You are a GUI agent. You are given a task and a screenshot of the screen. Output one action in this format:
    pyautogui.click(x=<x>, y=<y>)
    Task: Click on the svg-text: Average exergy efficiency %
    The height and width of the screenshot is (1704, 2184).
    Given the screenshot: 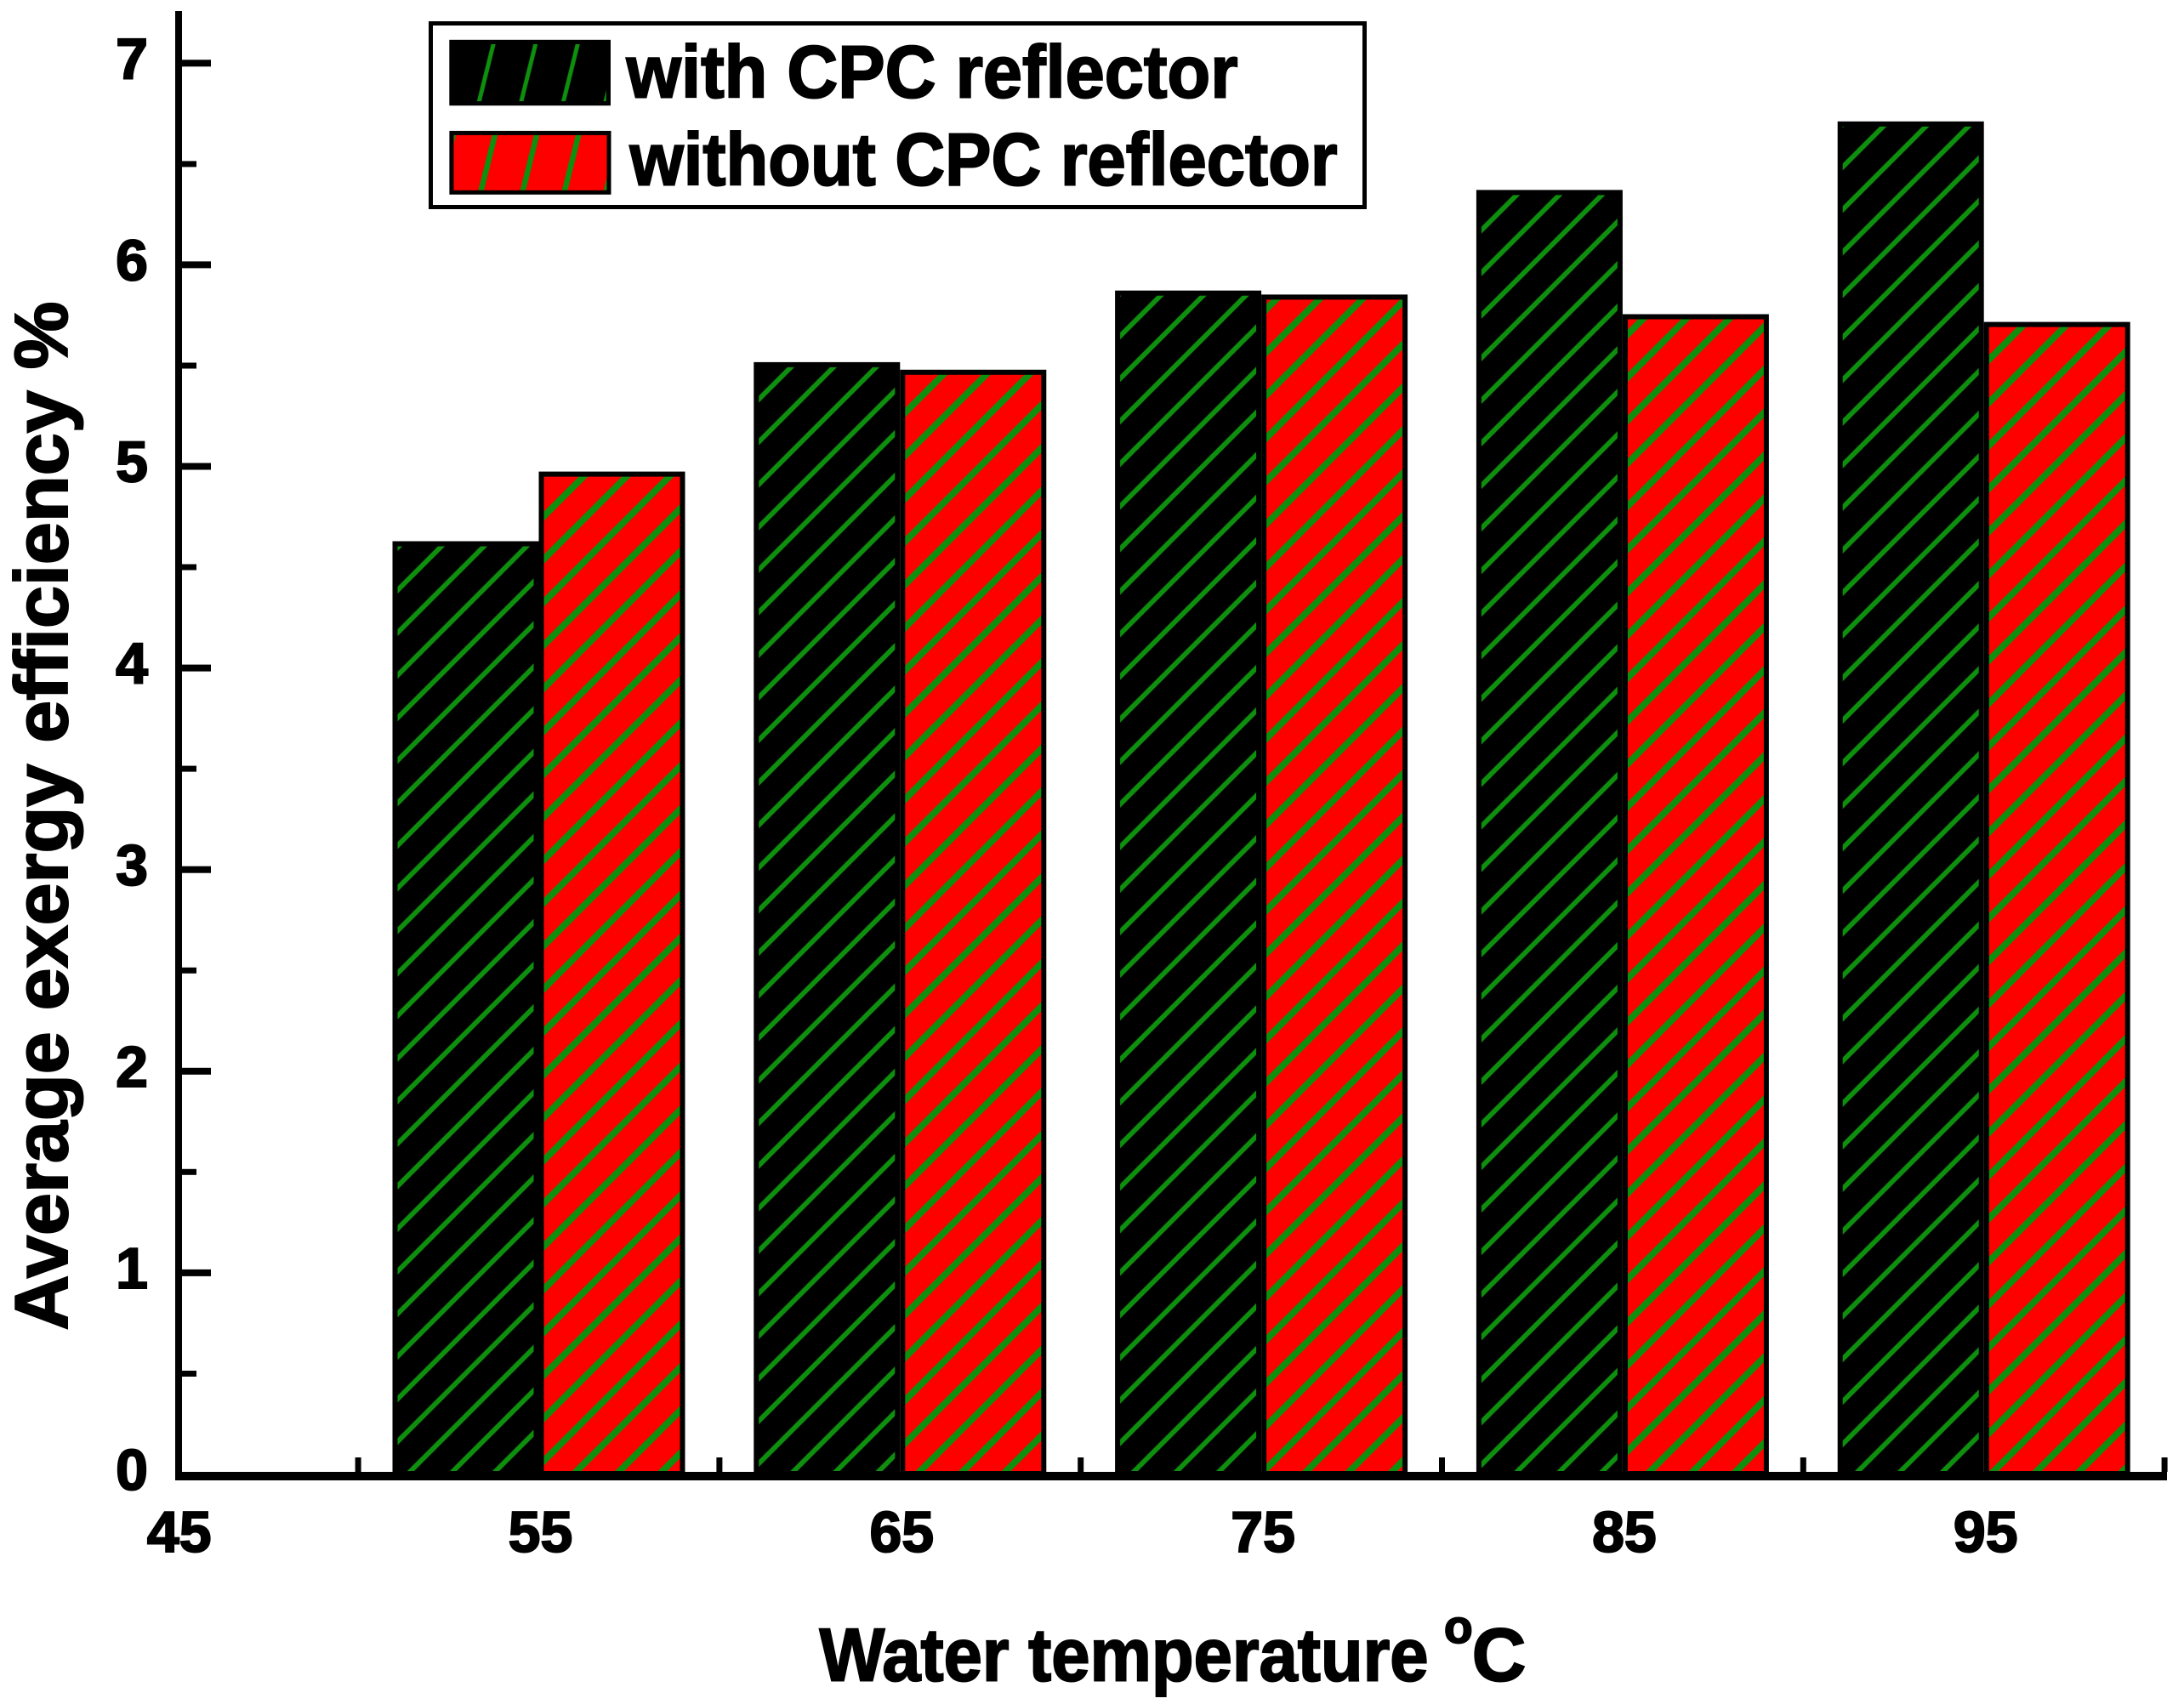 What is the action you would take?
    pyautogui.click(x=41, y=816)
    